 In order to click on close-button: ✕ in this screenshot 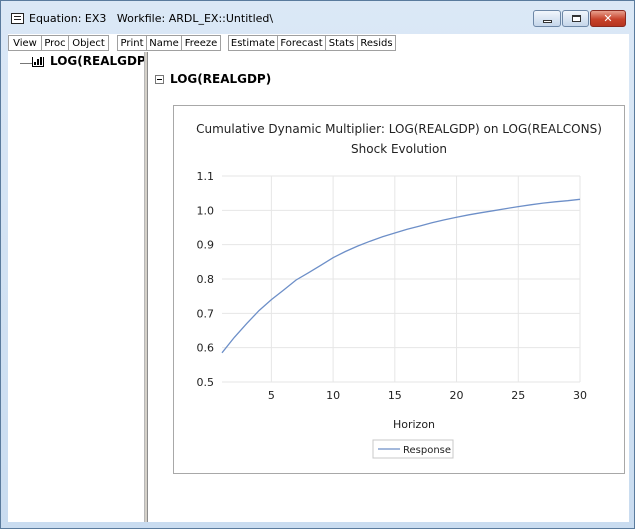, I will do `click(608, 18)`.